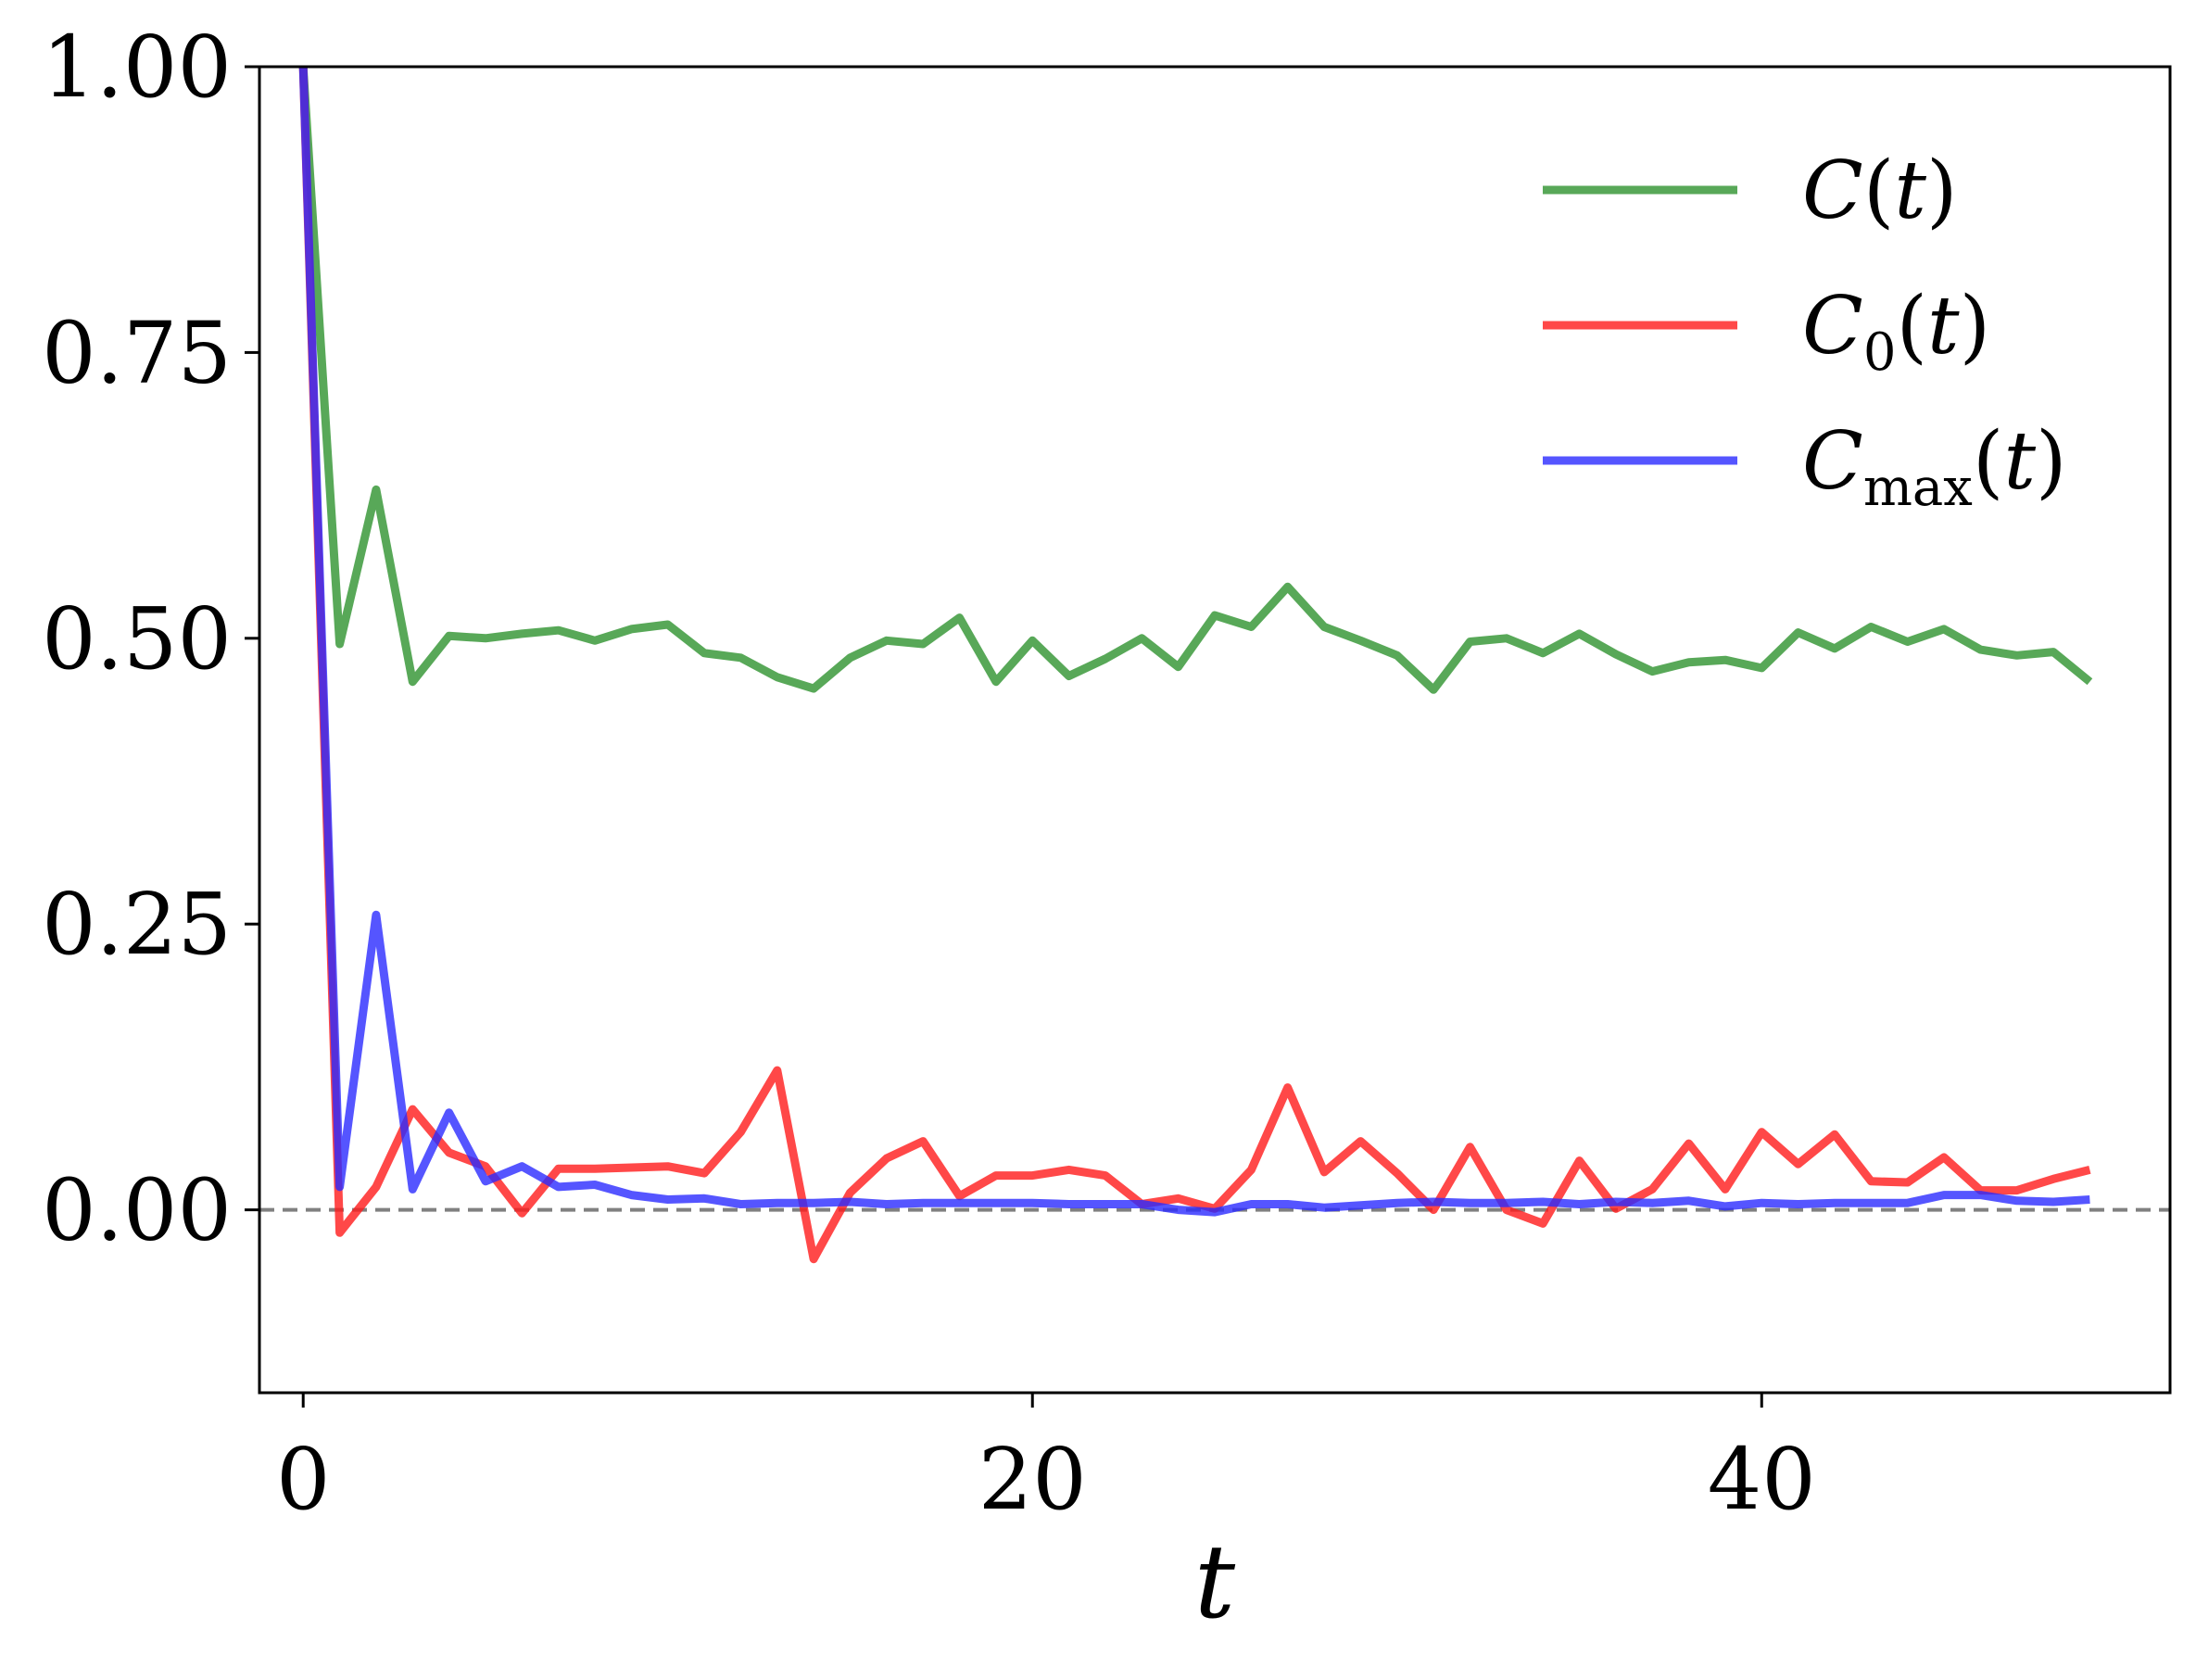 The image size is (2196, 1680). Describe the element at coordinates (1896, 331) in the screenshot. I see `legend-label-1: C0(t)` at that location.